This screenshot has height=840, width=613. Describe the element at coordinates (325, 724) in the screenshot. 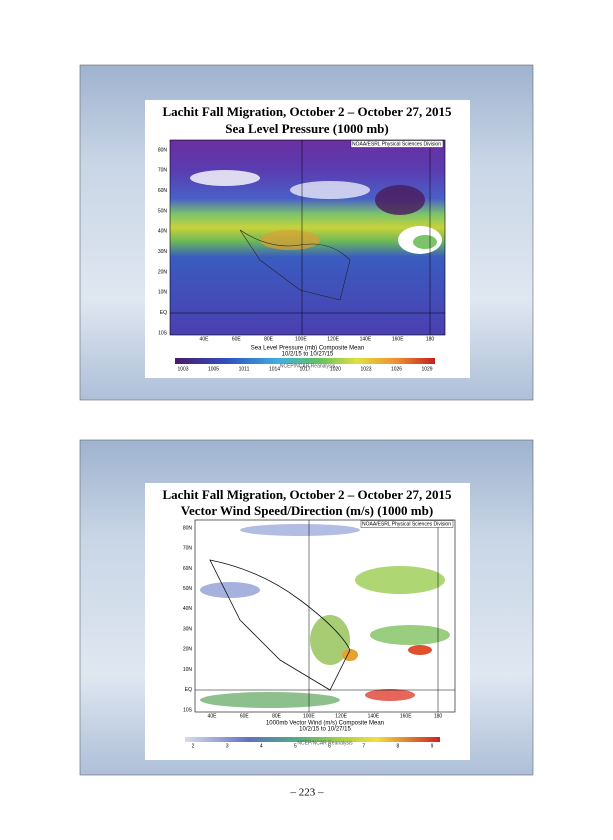

I see `caption: 1000mb Vector Wind (m/s) Composite Mean` at that location.